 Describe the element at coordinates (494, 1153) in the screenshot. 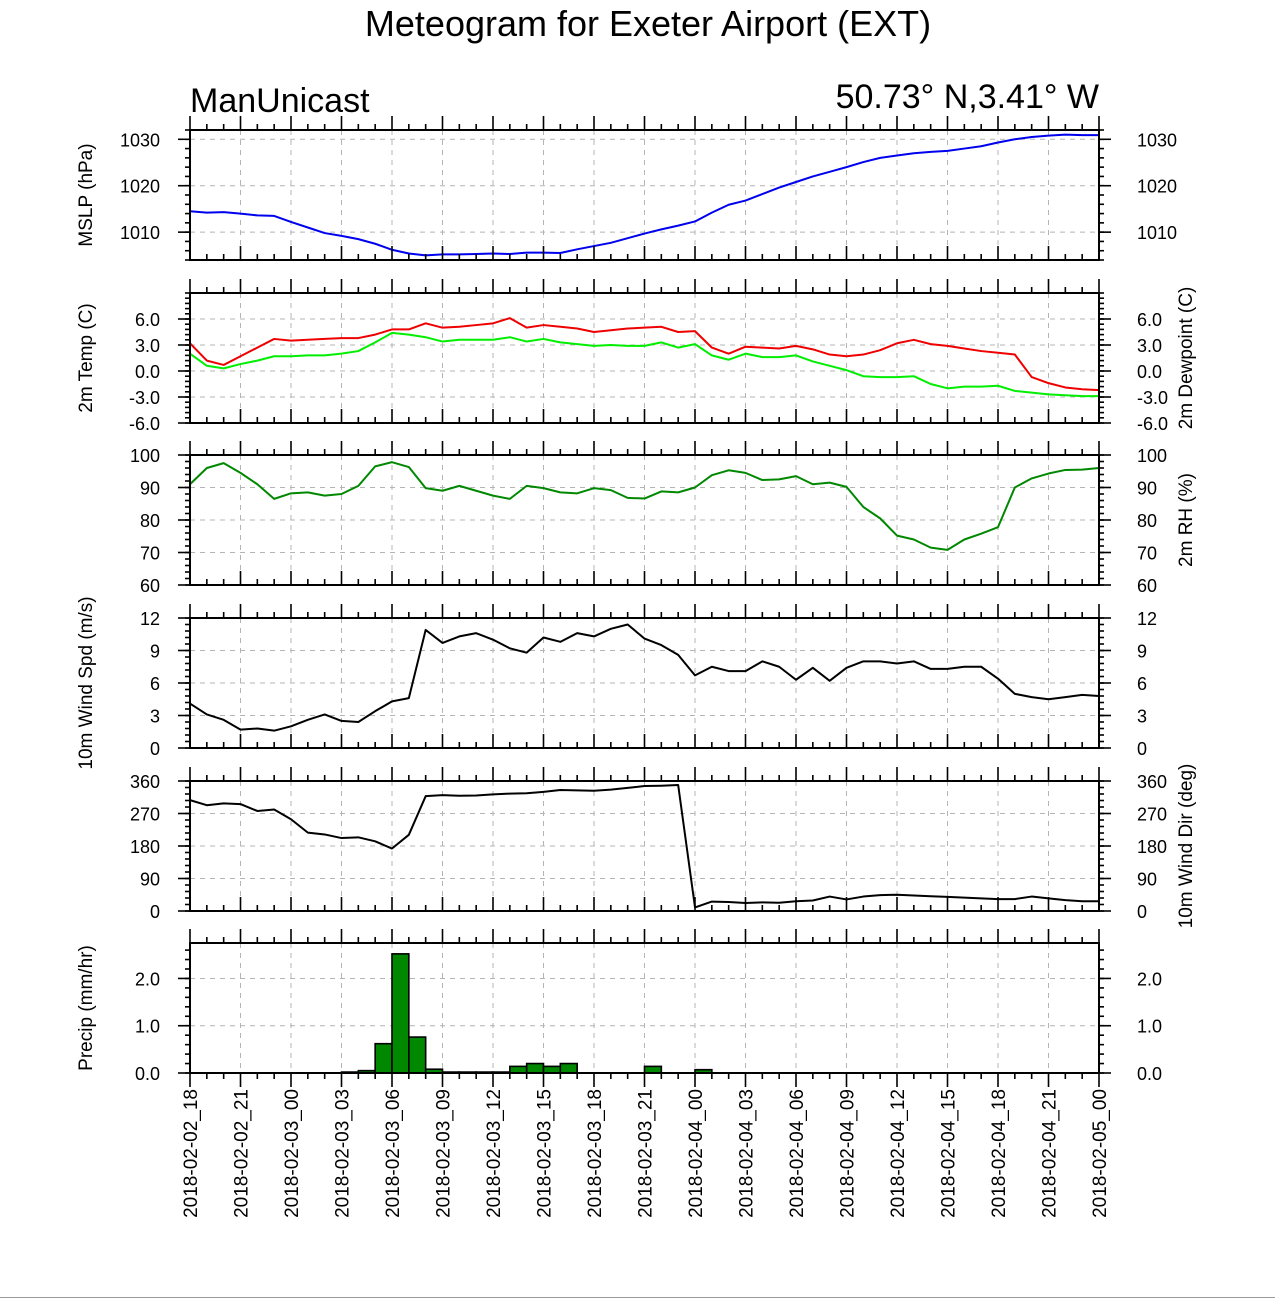

I see `x-tick-label: 2018-02-03_12` at that location.